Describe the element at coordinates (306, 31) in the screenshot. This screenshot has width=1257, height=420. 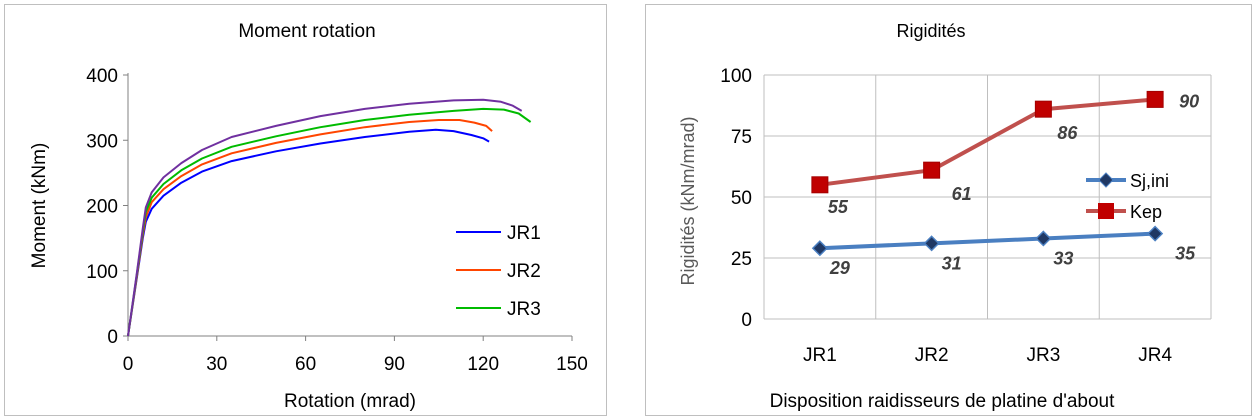
I see `chart-title: Moment rotation` at that location.